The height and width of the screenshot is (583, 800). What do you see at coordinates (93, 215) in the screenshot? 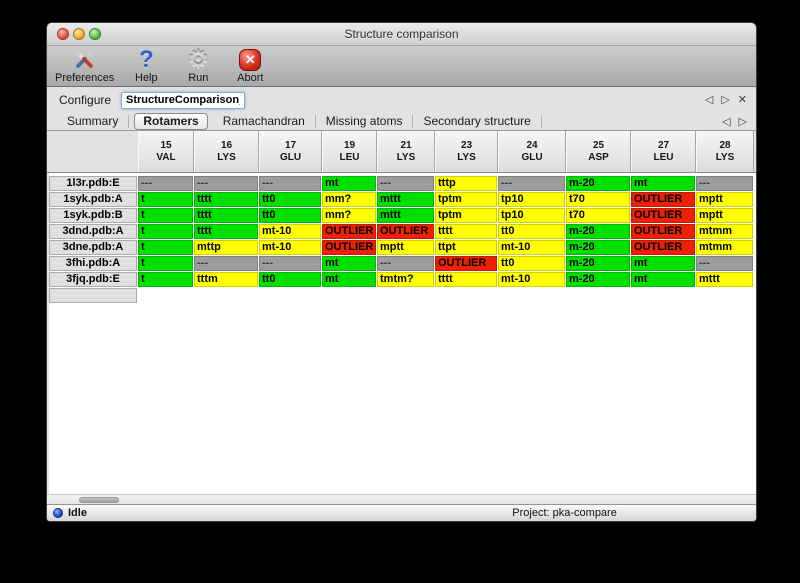
I see `row-label: 1syk.pdb:B` at bounding box center [93, 215].